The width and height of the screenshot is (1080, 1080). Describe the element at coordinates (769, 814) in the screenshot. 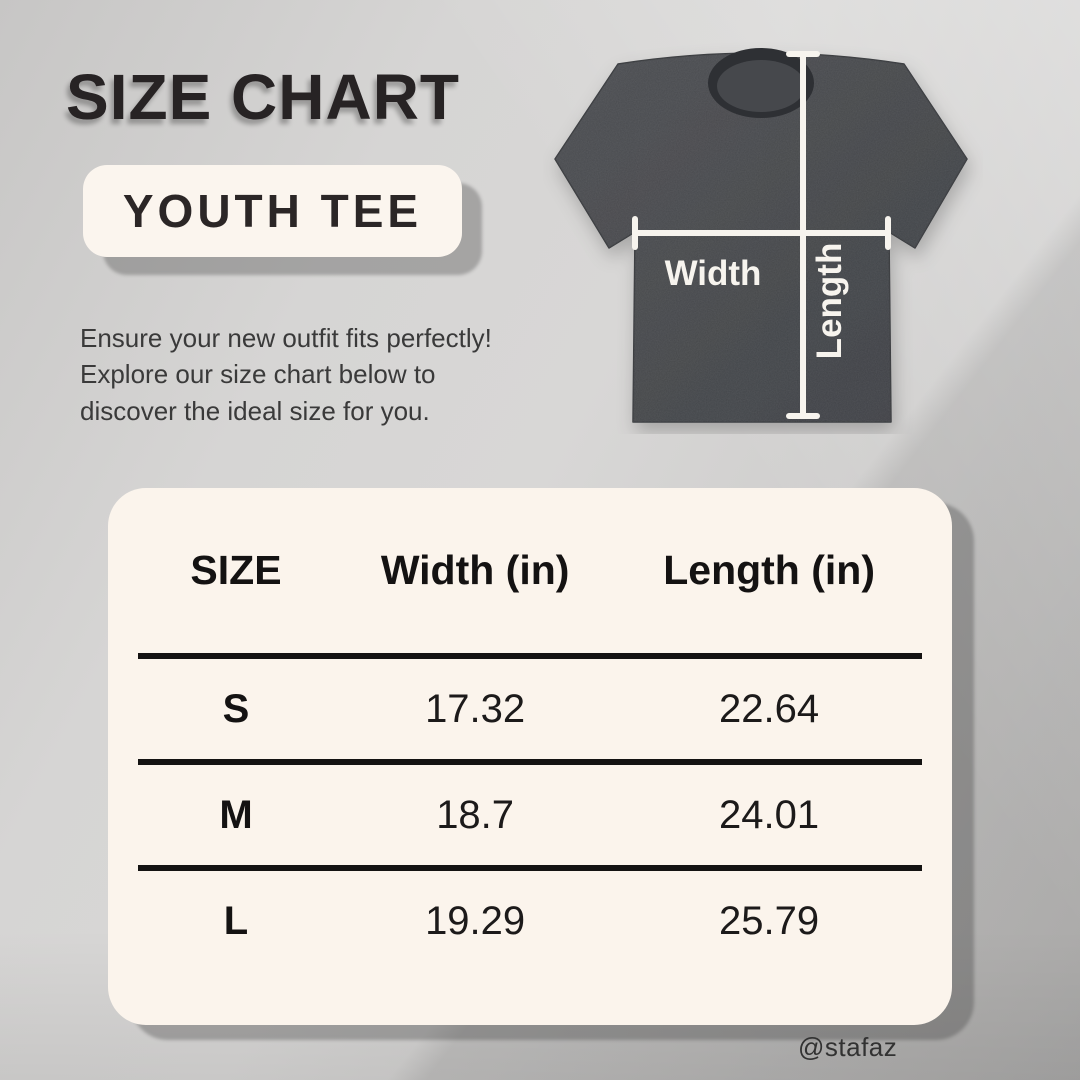

I see `length-cell: 24.01` at that location.